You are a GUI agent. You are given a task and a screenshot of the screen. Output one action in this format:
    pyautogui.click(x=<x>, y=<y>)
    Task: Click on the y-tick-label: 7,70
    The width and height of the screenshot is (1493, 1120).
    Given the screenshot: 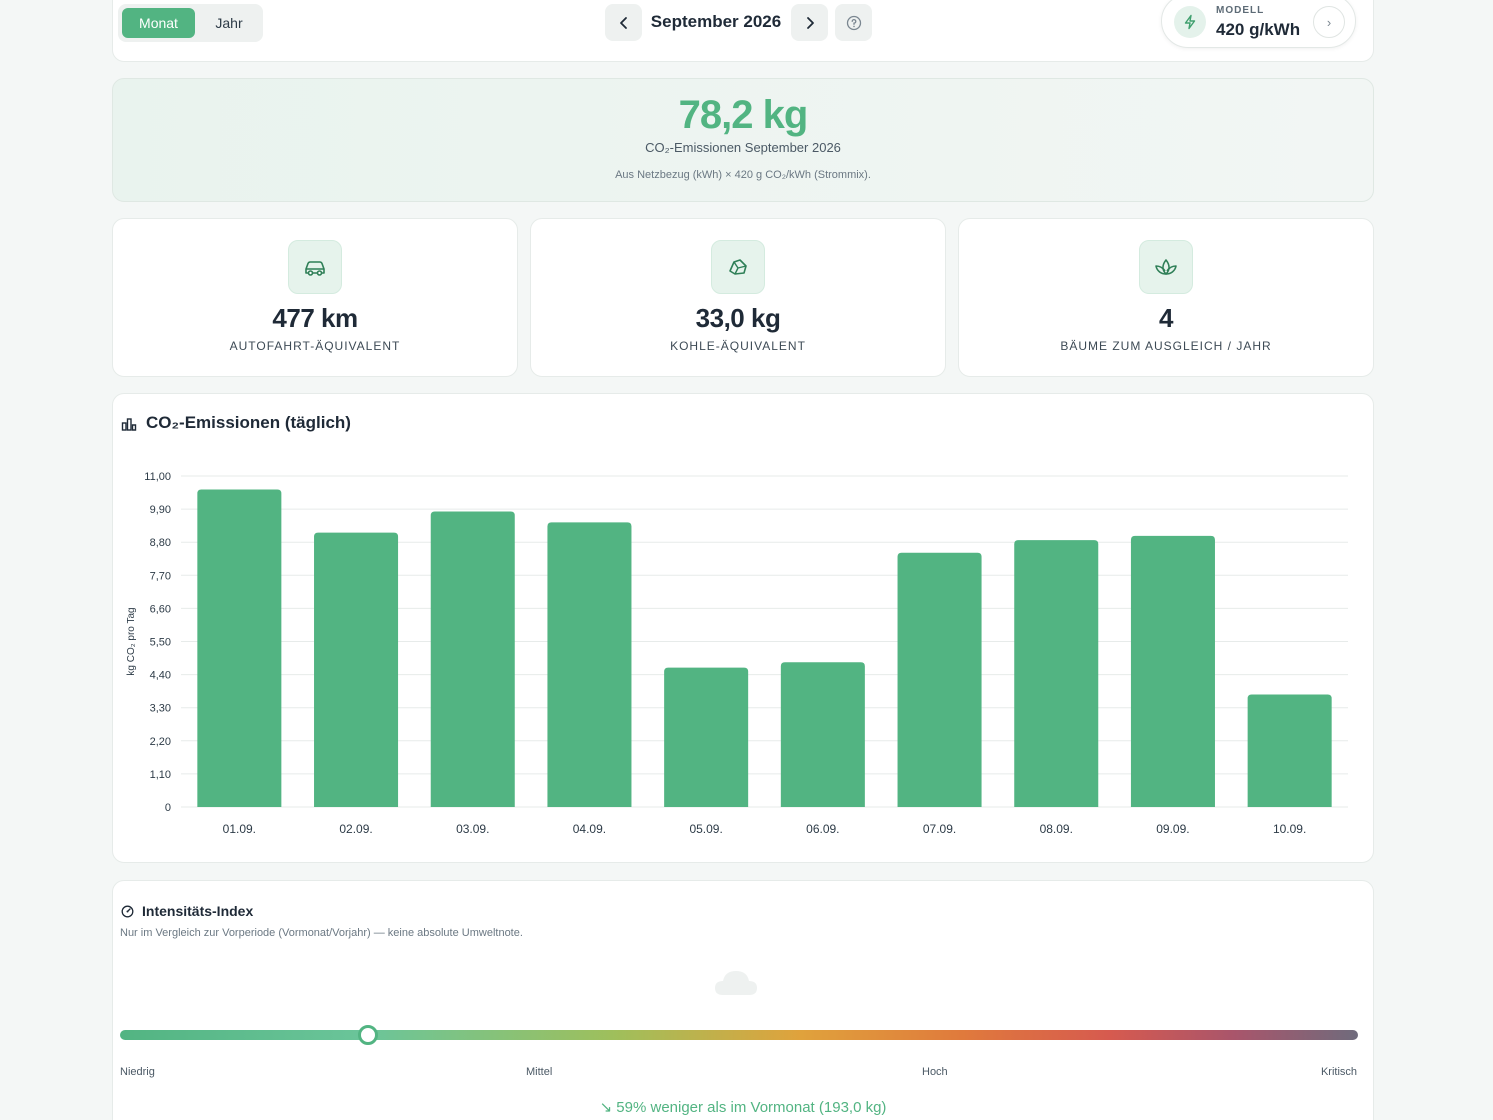 What is the action you would take?
    pyautogui.click(x=160, y=576)
    